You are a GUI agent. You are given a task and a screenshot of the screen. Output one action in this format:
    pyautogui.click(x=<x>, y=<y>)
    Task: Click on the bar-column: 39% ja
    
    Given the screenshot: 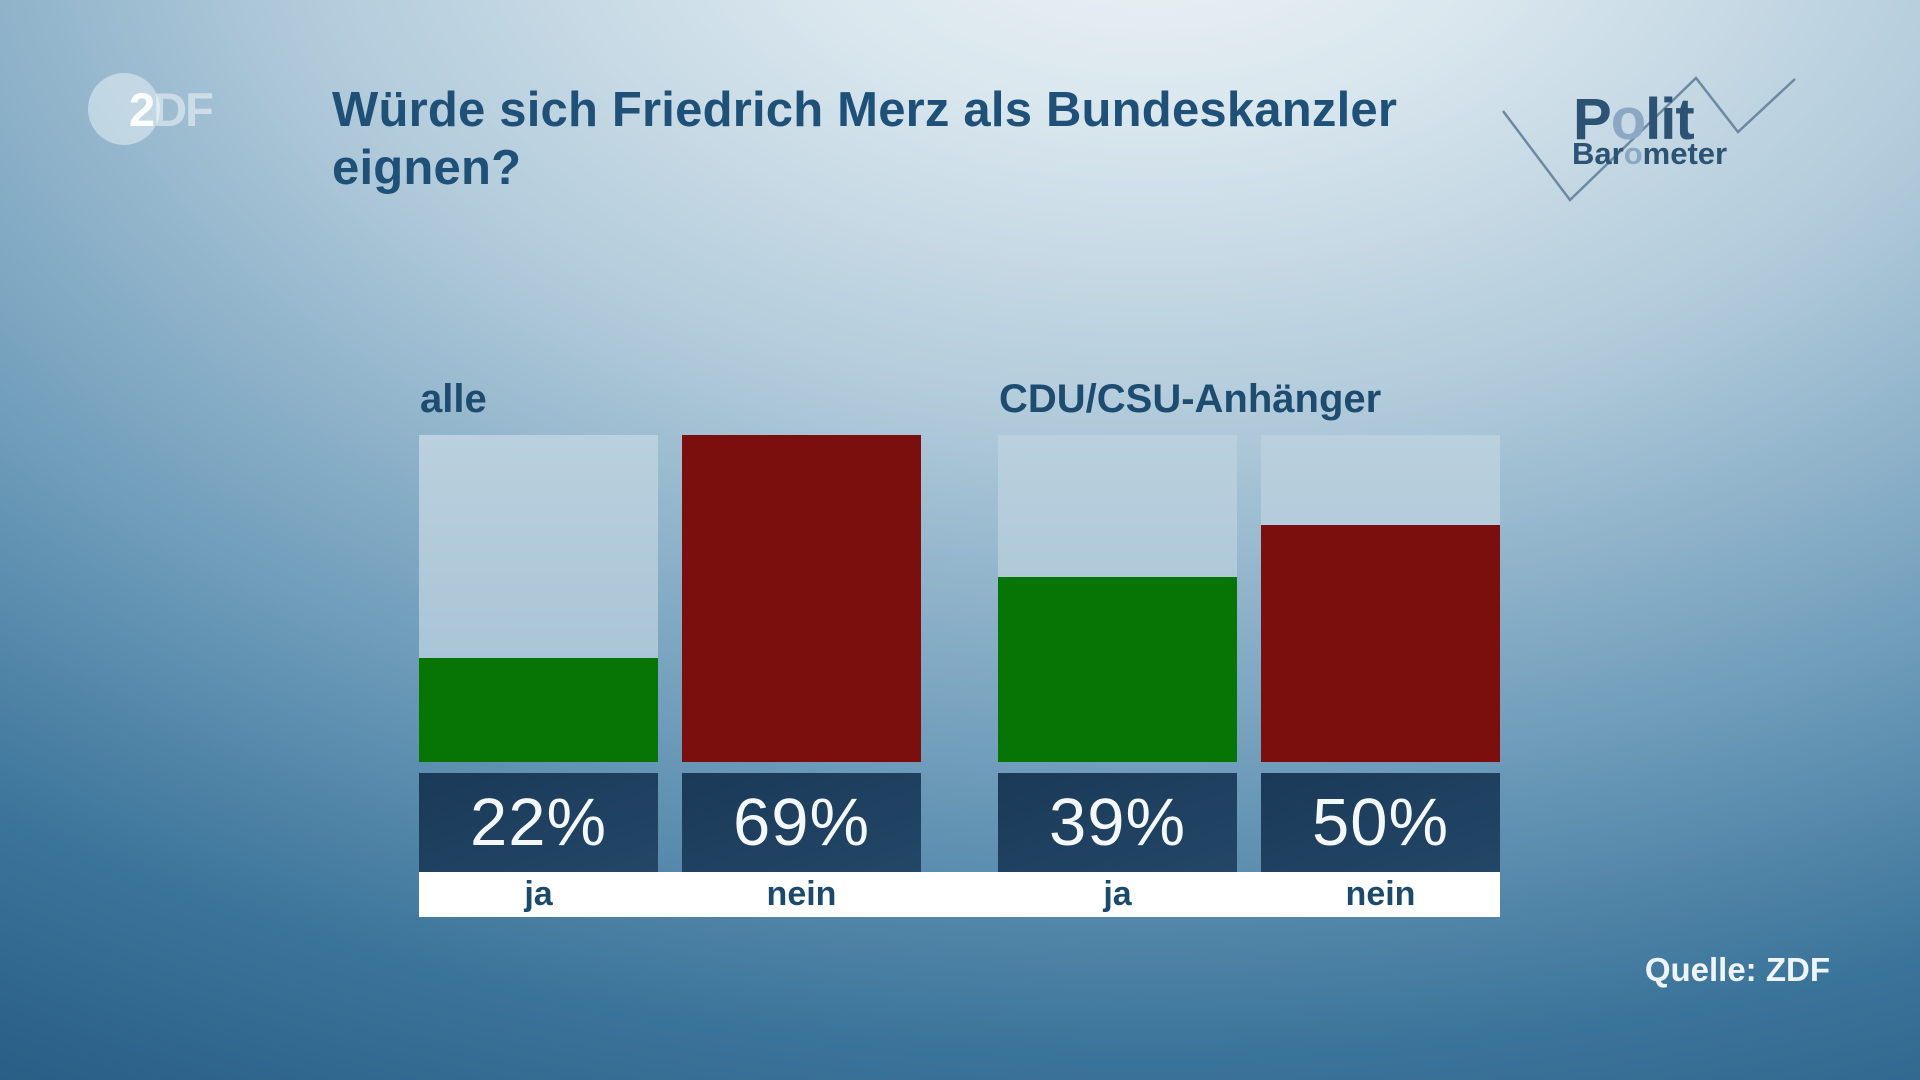 What is the action you would take?
    pyautogui.click(x=1117, y=676)
    